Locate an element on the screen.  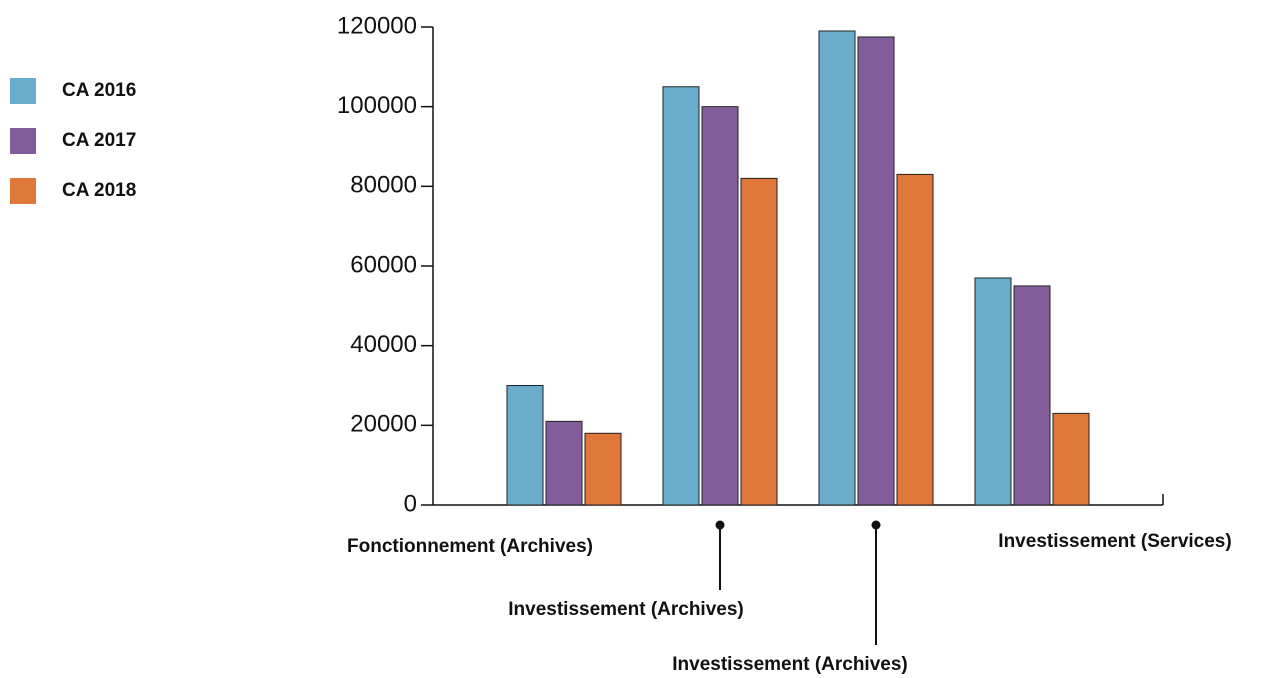
y-tick-label: 20000 is located at coordinates (383, 424).